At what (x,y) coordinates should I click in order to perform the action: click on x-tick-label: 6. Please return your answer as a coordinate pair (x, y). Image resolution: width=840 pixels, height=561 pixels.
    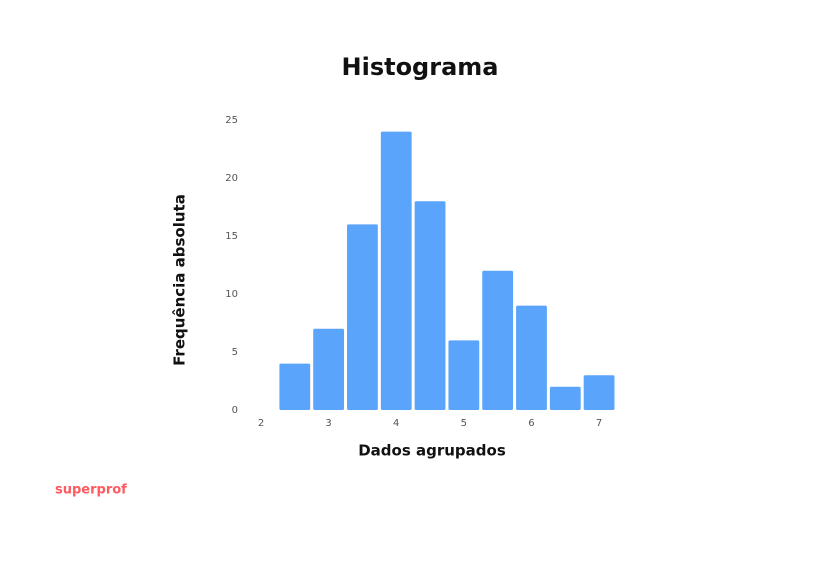
    Looking at the image, I should click on (531, 423).